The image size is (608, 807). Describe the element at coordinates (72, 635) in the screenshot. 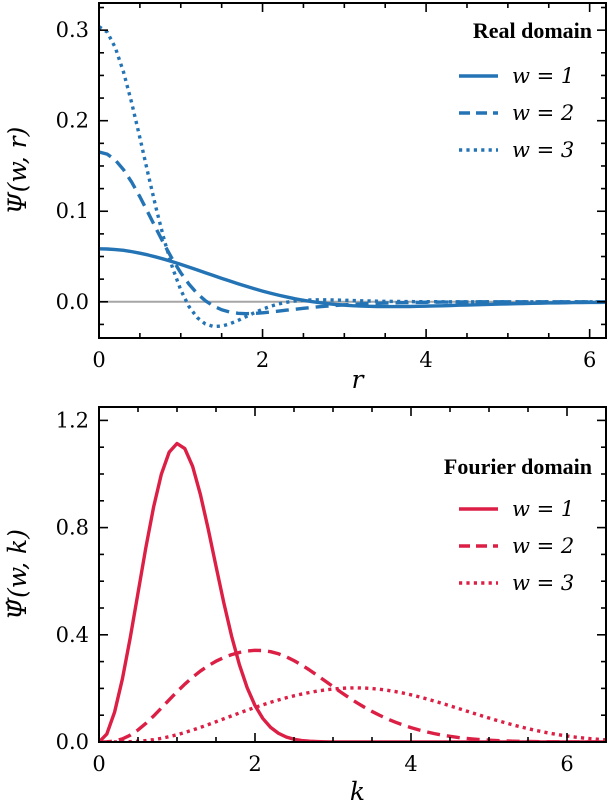

I see `y-tick-label: 0.4` at that location.